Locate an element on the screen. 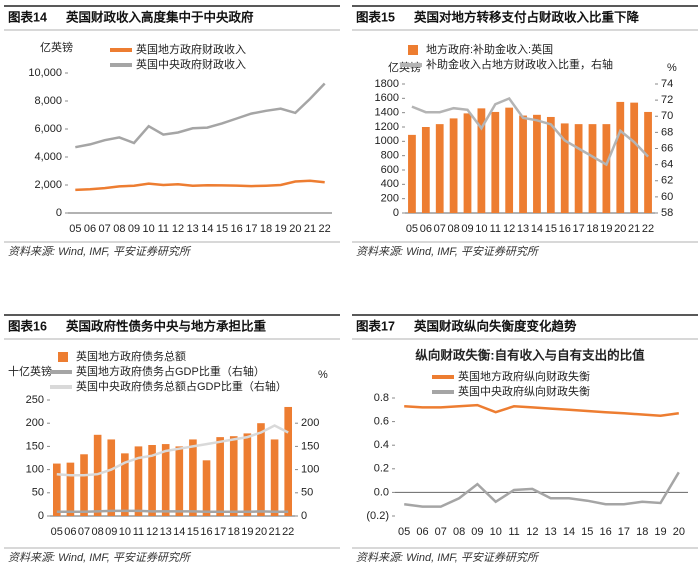 This screenshot has width=700, height=576. legend-label: 补助金收入占地方财政收入比重，右轴 is located at coordinates (519, 64).